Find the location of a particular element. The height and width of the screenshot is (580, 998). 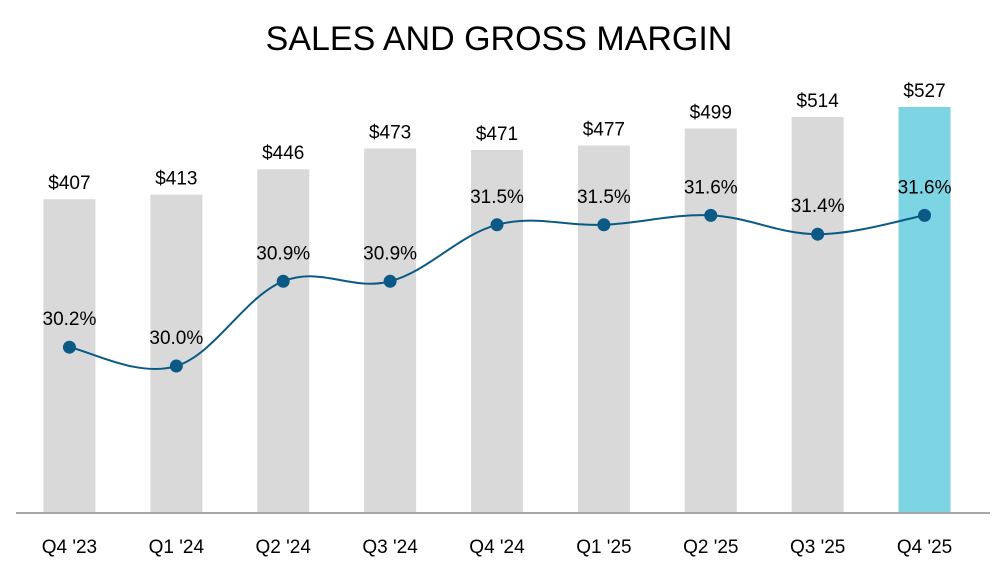

bar-value-label: $407 is located at coordinates (69, 183).